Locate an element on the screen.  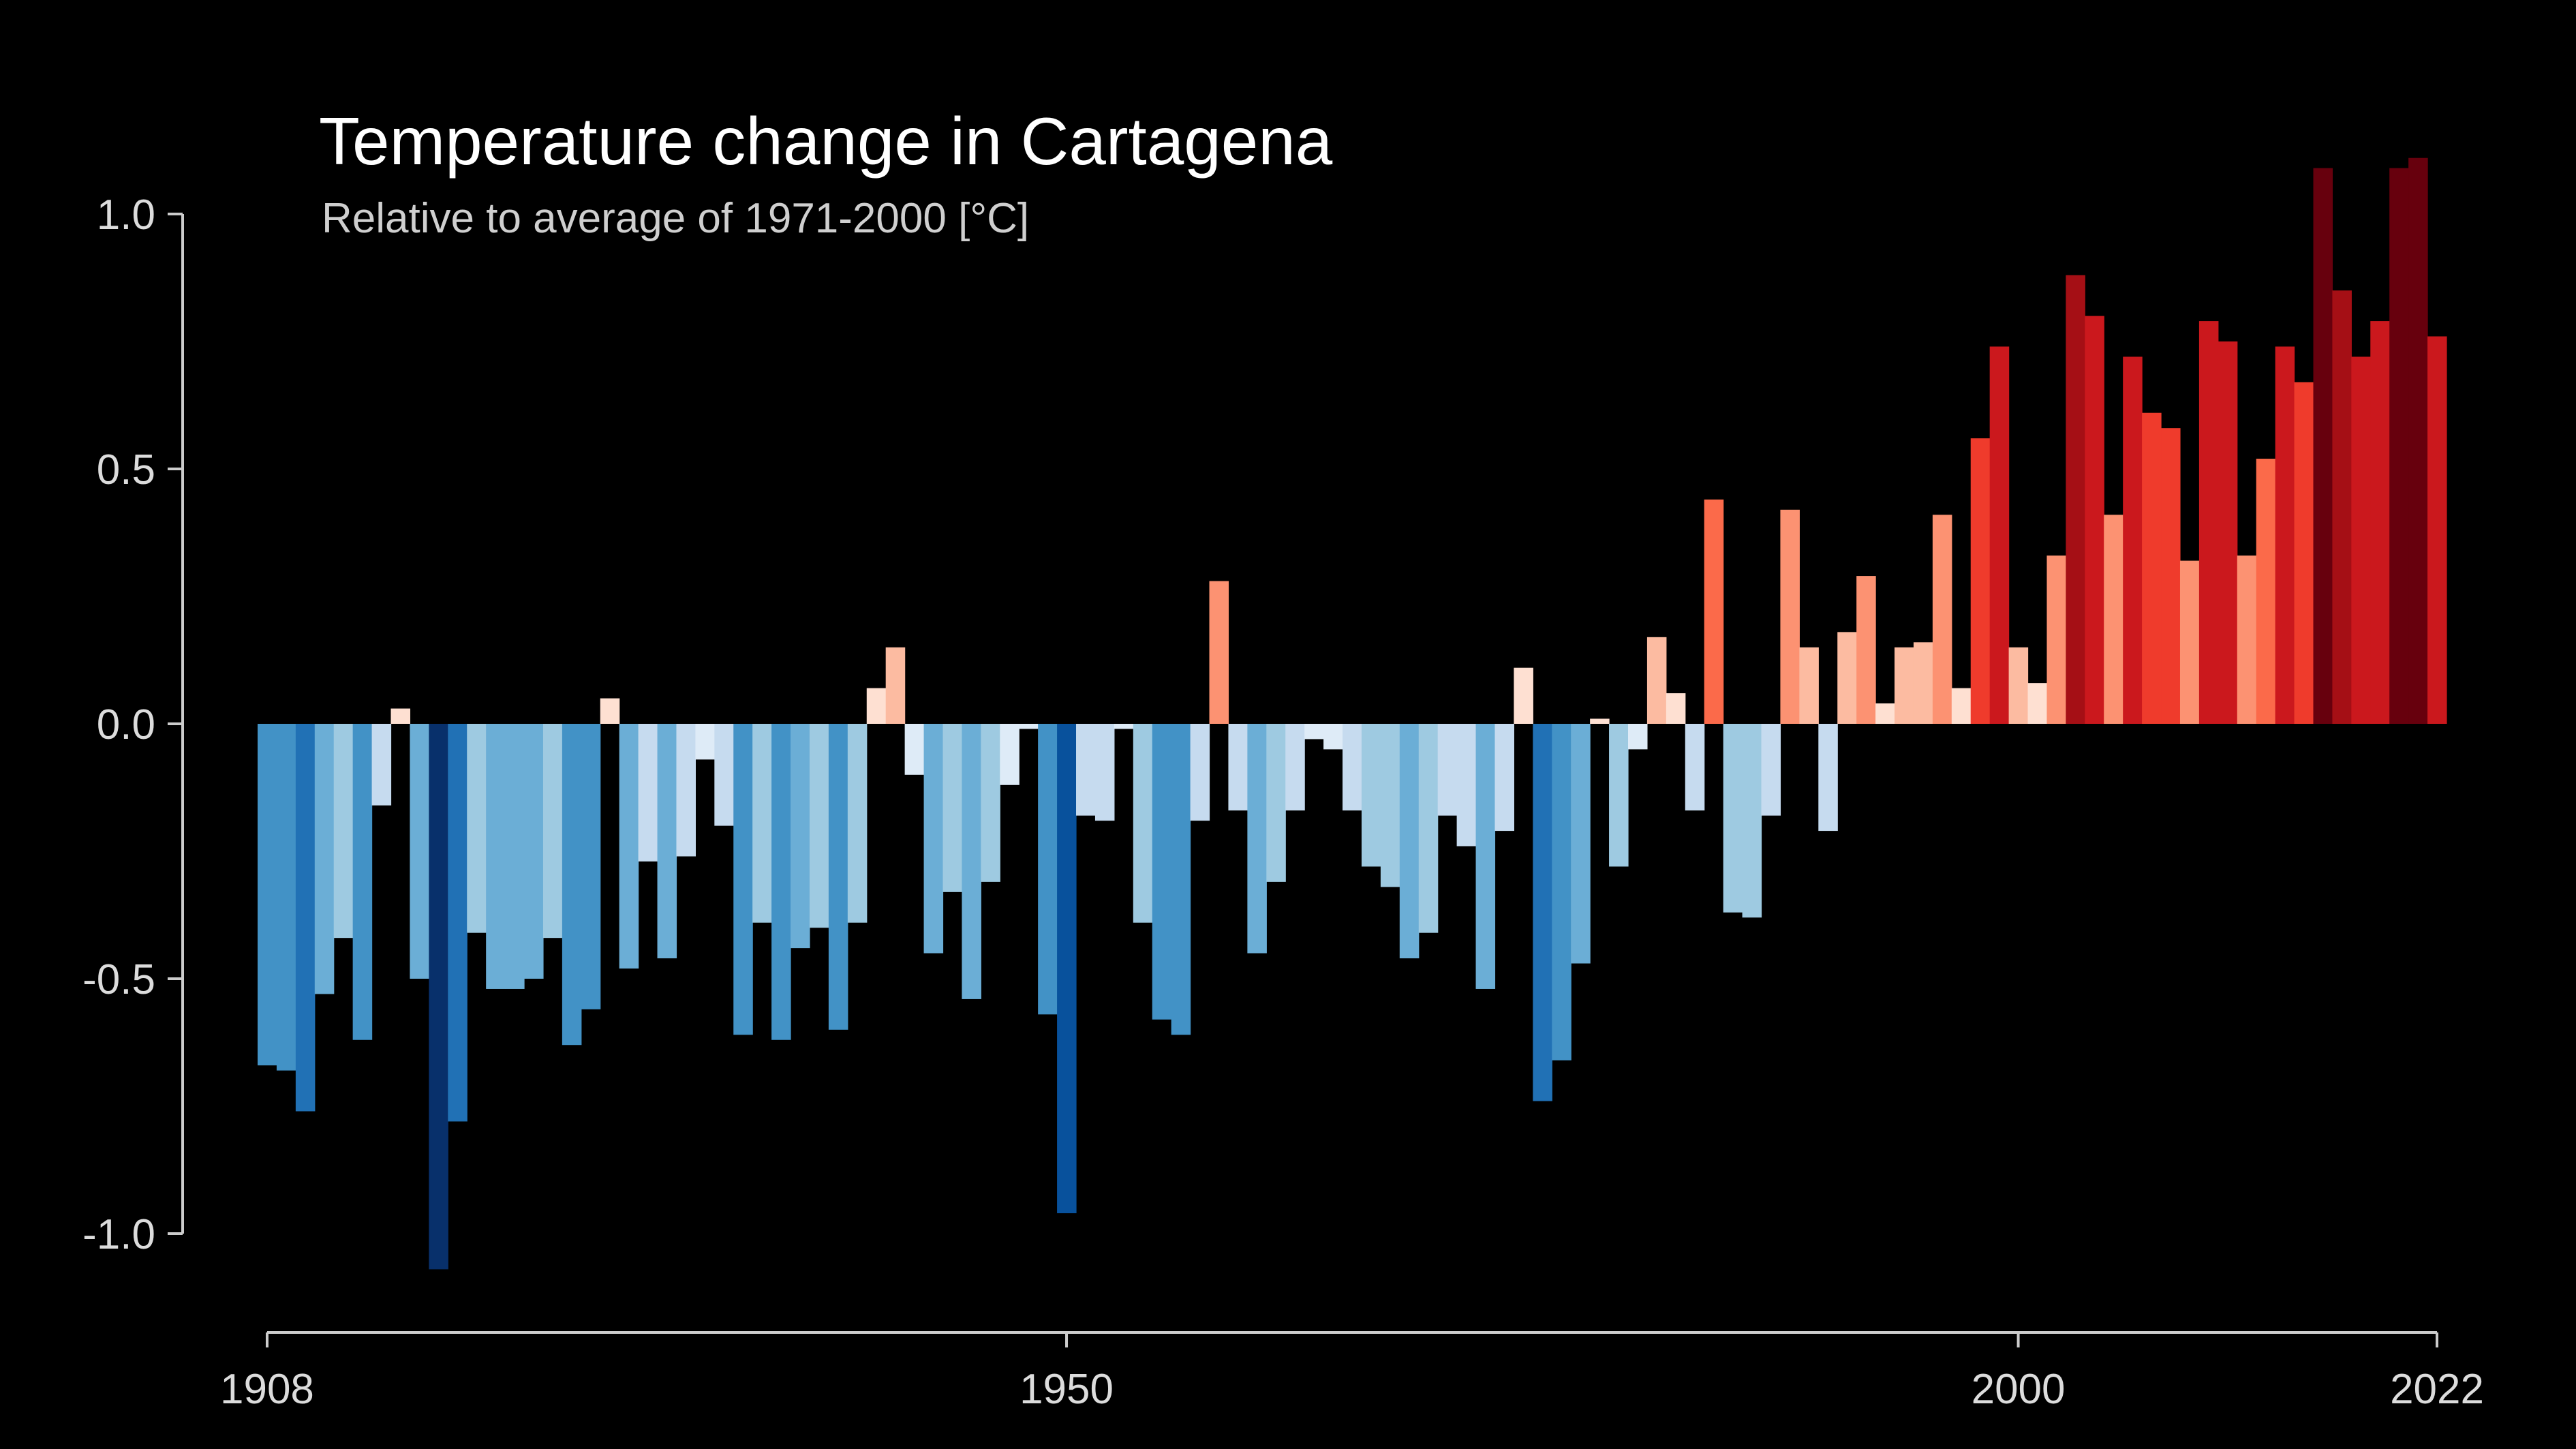
bar-1921 is located at coordinates (515, 857).